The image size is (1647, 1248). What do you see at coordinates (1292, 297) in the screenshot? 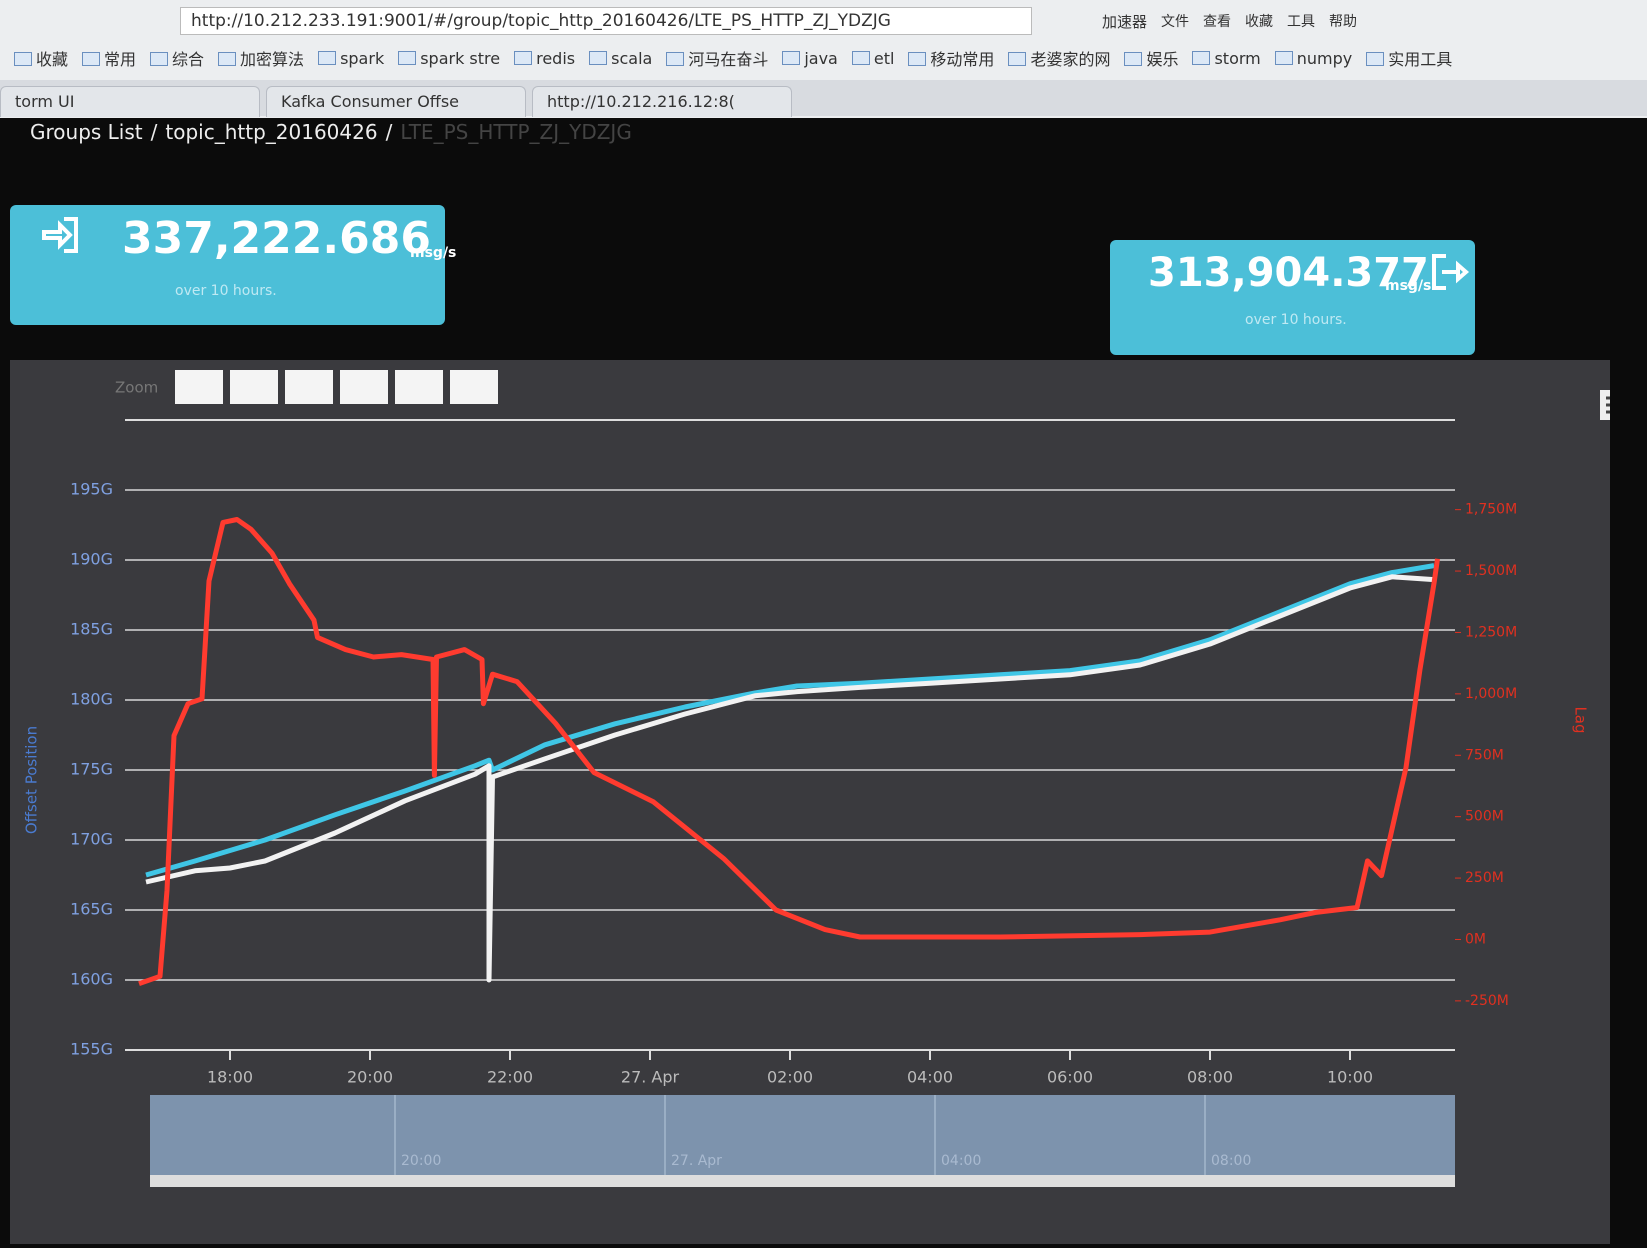
I see `stat-out: 313,904.377 msg/s over 10 hours.` at bounding box center [1292, 297].